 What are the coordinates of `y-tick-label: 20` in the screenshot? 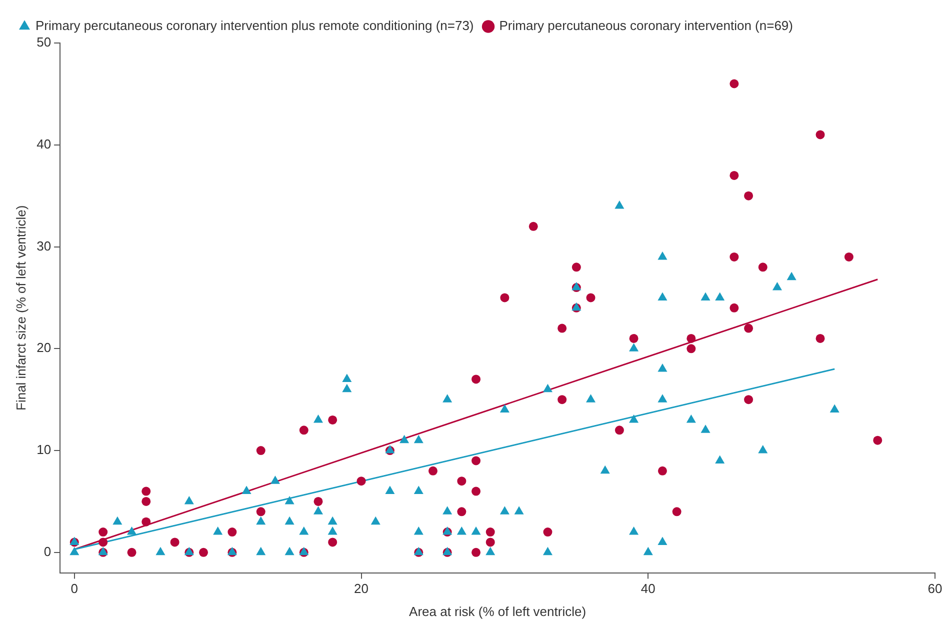 It's located at (44, 348).